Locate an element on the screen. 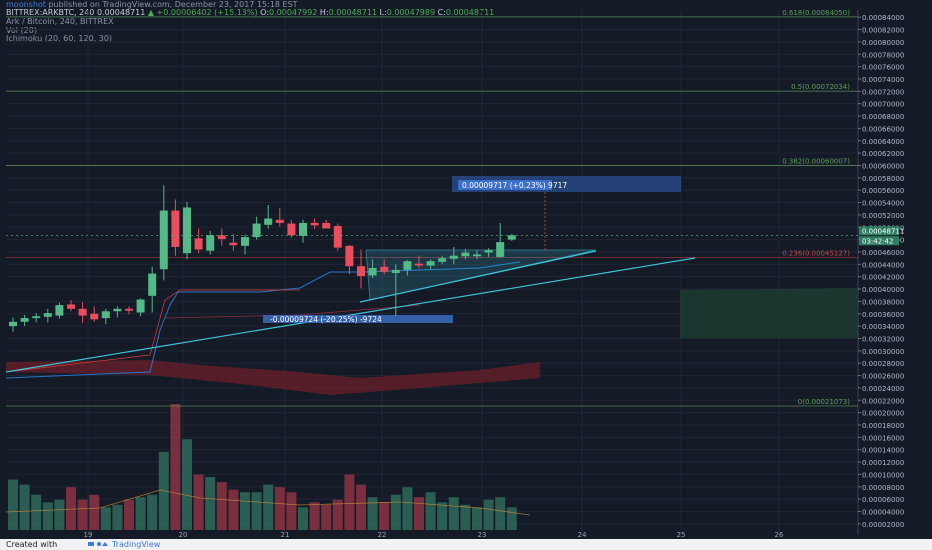 The height and width of the screenshot is (550, 932). fib-label: 0(0.00021073) is located at coordinates (824, 402).